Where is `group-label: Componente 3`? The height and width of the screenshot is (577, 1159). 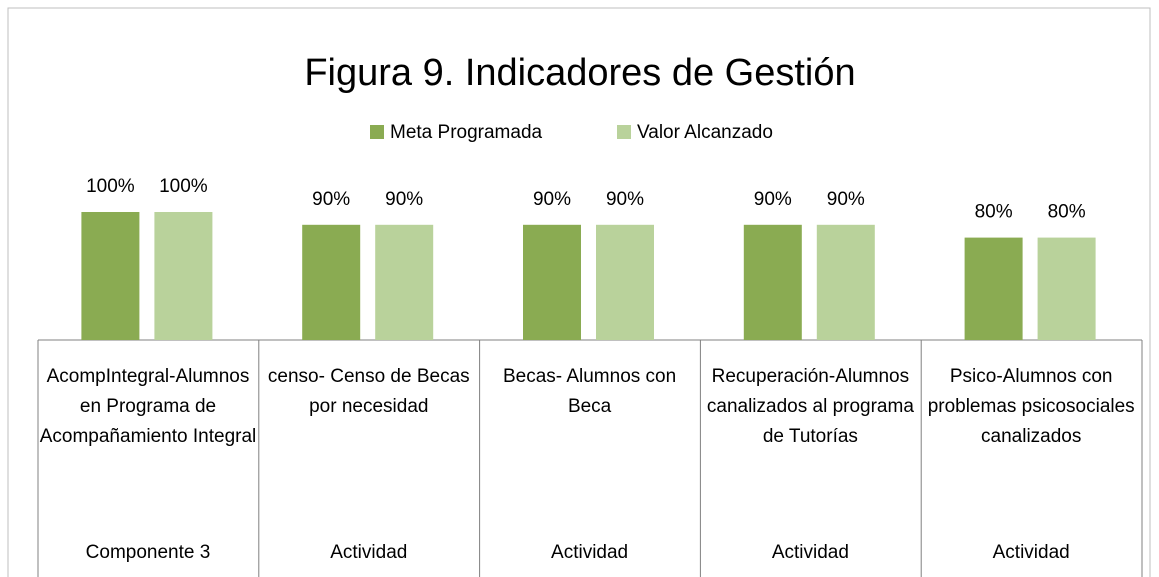
group-label: Componente 3 is located at coordinates (148, 552).